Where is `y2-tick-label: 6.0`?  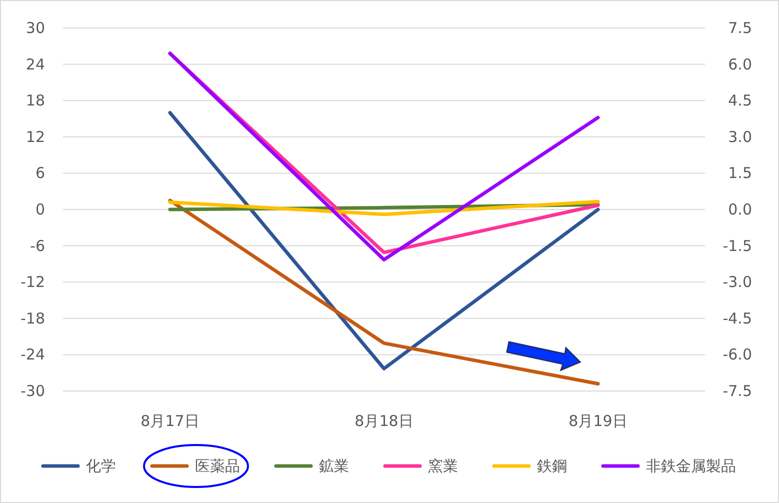 y2-tick-label: 6.0 is located at coordinates (740, 64).